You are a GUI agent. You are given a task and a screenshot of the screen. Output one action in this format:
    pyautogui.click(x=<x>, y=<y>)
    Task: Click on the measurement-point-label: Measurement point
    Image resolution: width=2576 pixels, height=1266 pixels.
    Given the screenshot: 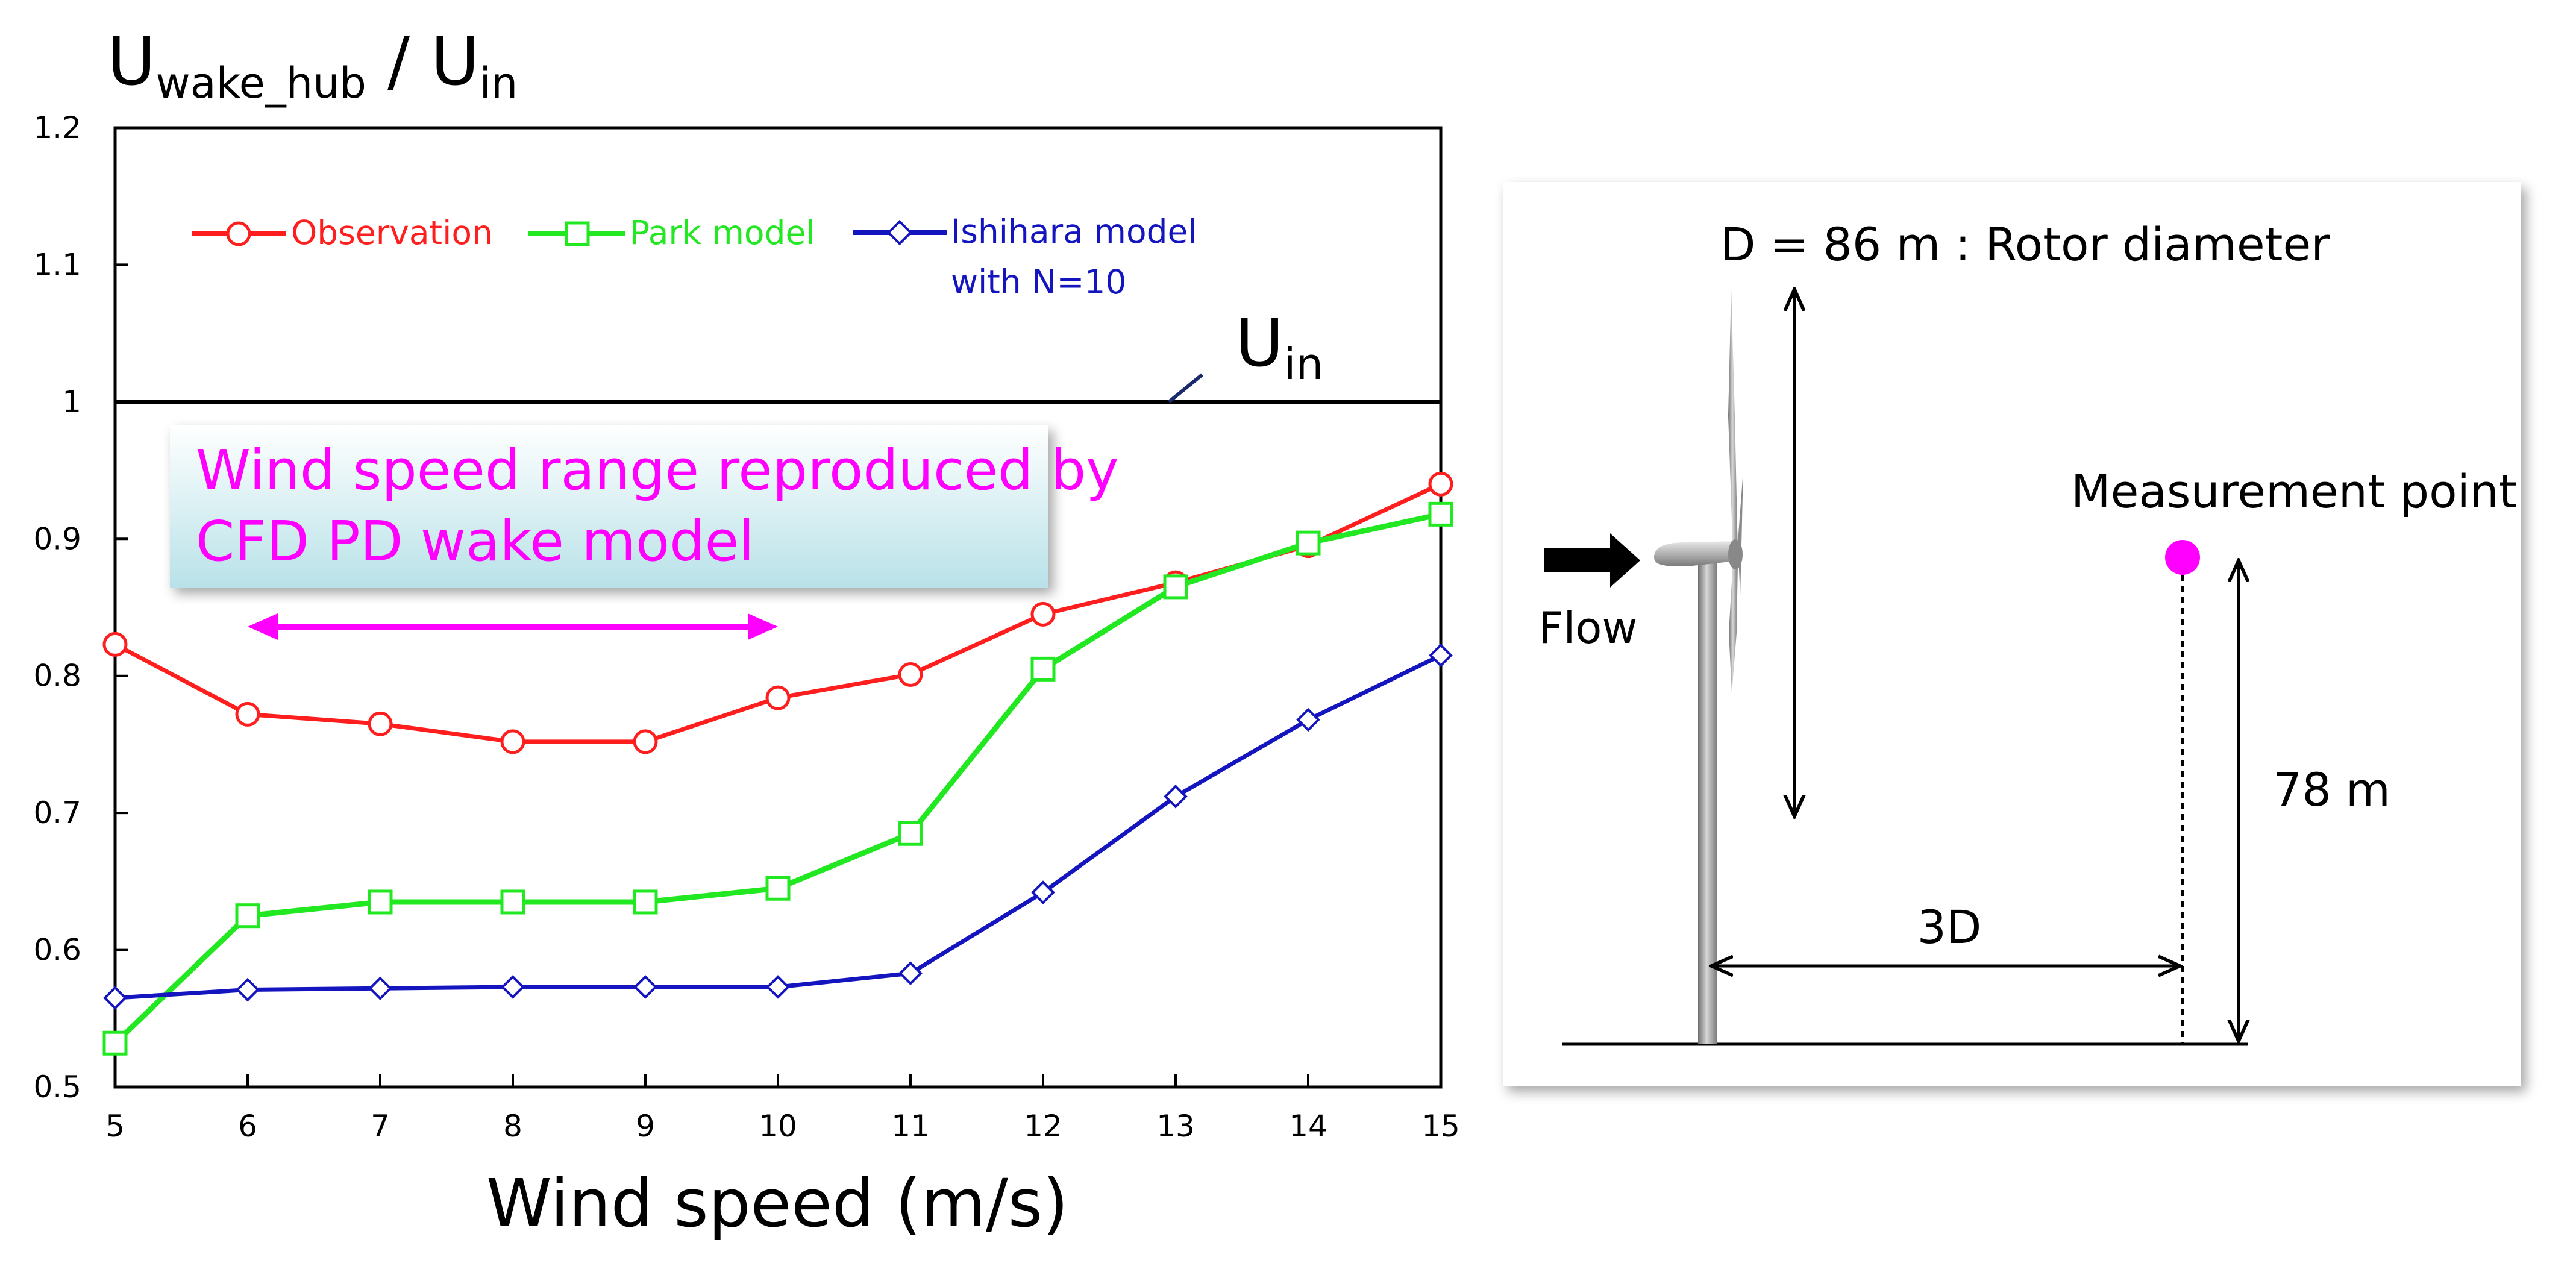 What is the action you would take?
    pyautogui.click(x=2294, y=492)
    